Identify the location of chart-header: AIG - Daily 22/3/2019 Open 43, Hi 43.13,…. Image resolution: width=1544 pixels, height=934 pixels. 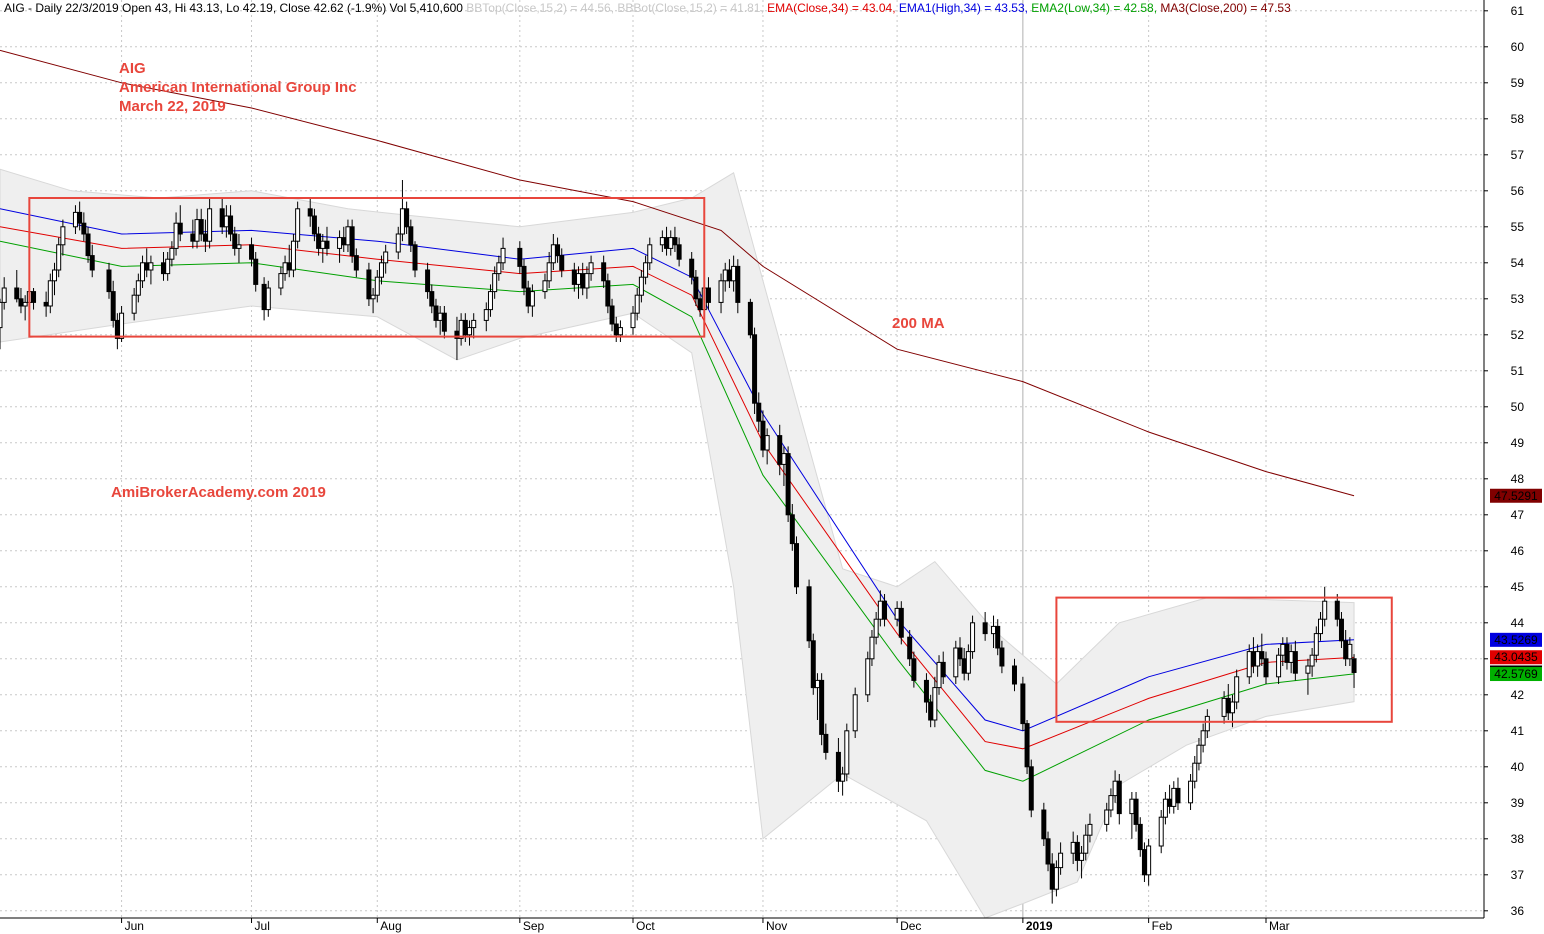
(647, 8).